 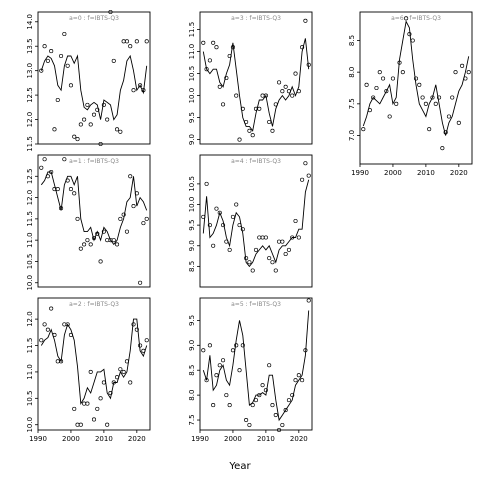 What do you see at coordinates (30, 46) in the screenshot?
I see `y-tick-label: 13.5` at bounding box center [30, 46].